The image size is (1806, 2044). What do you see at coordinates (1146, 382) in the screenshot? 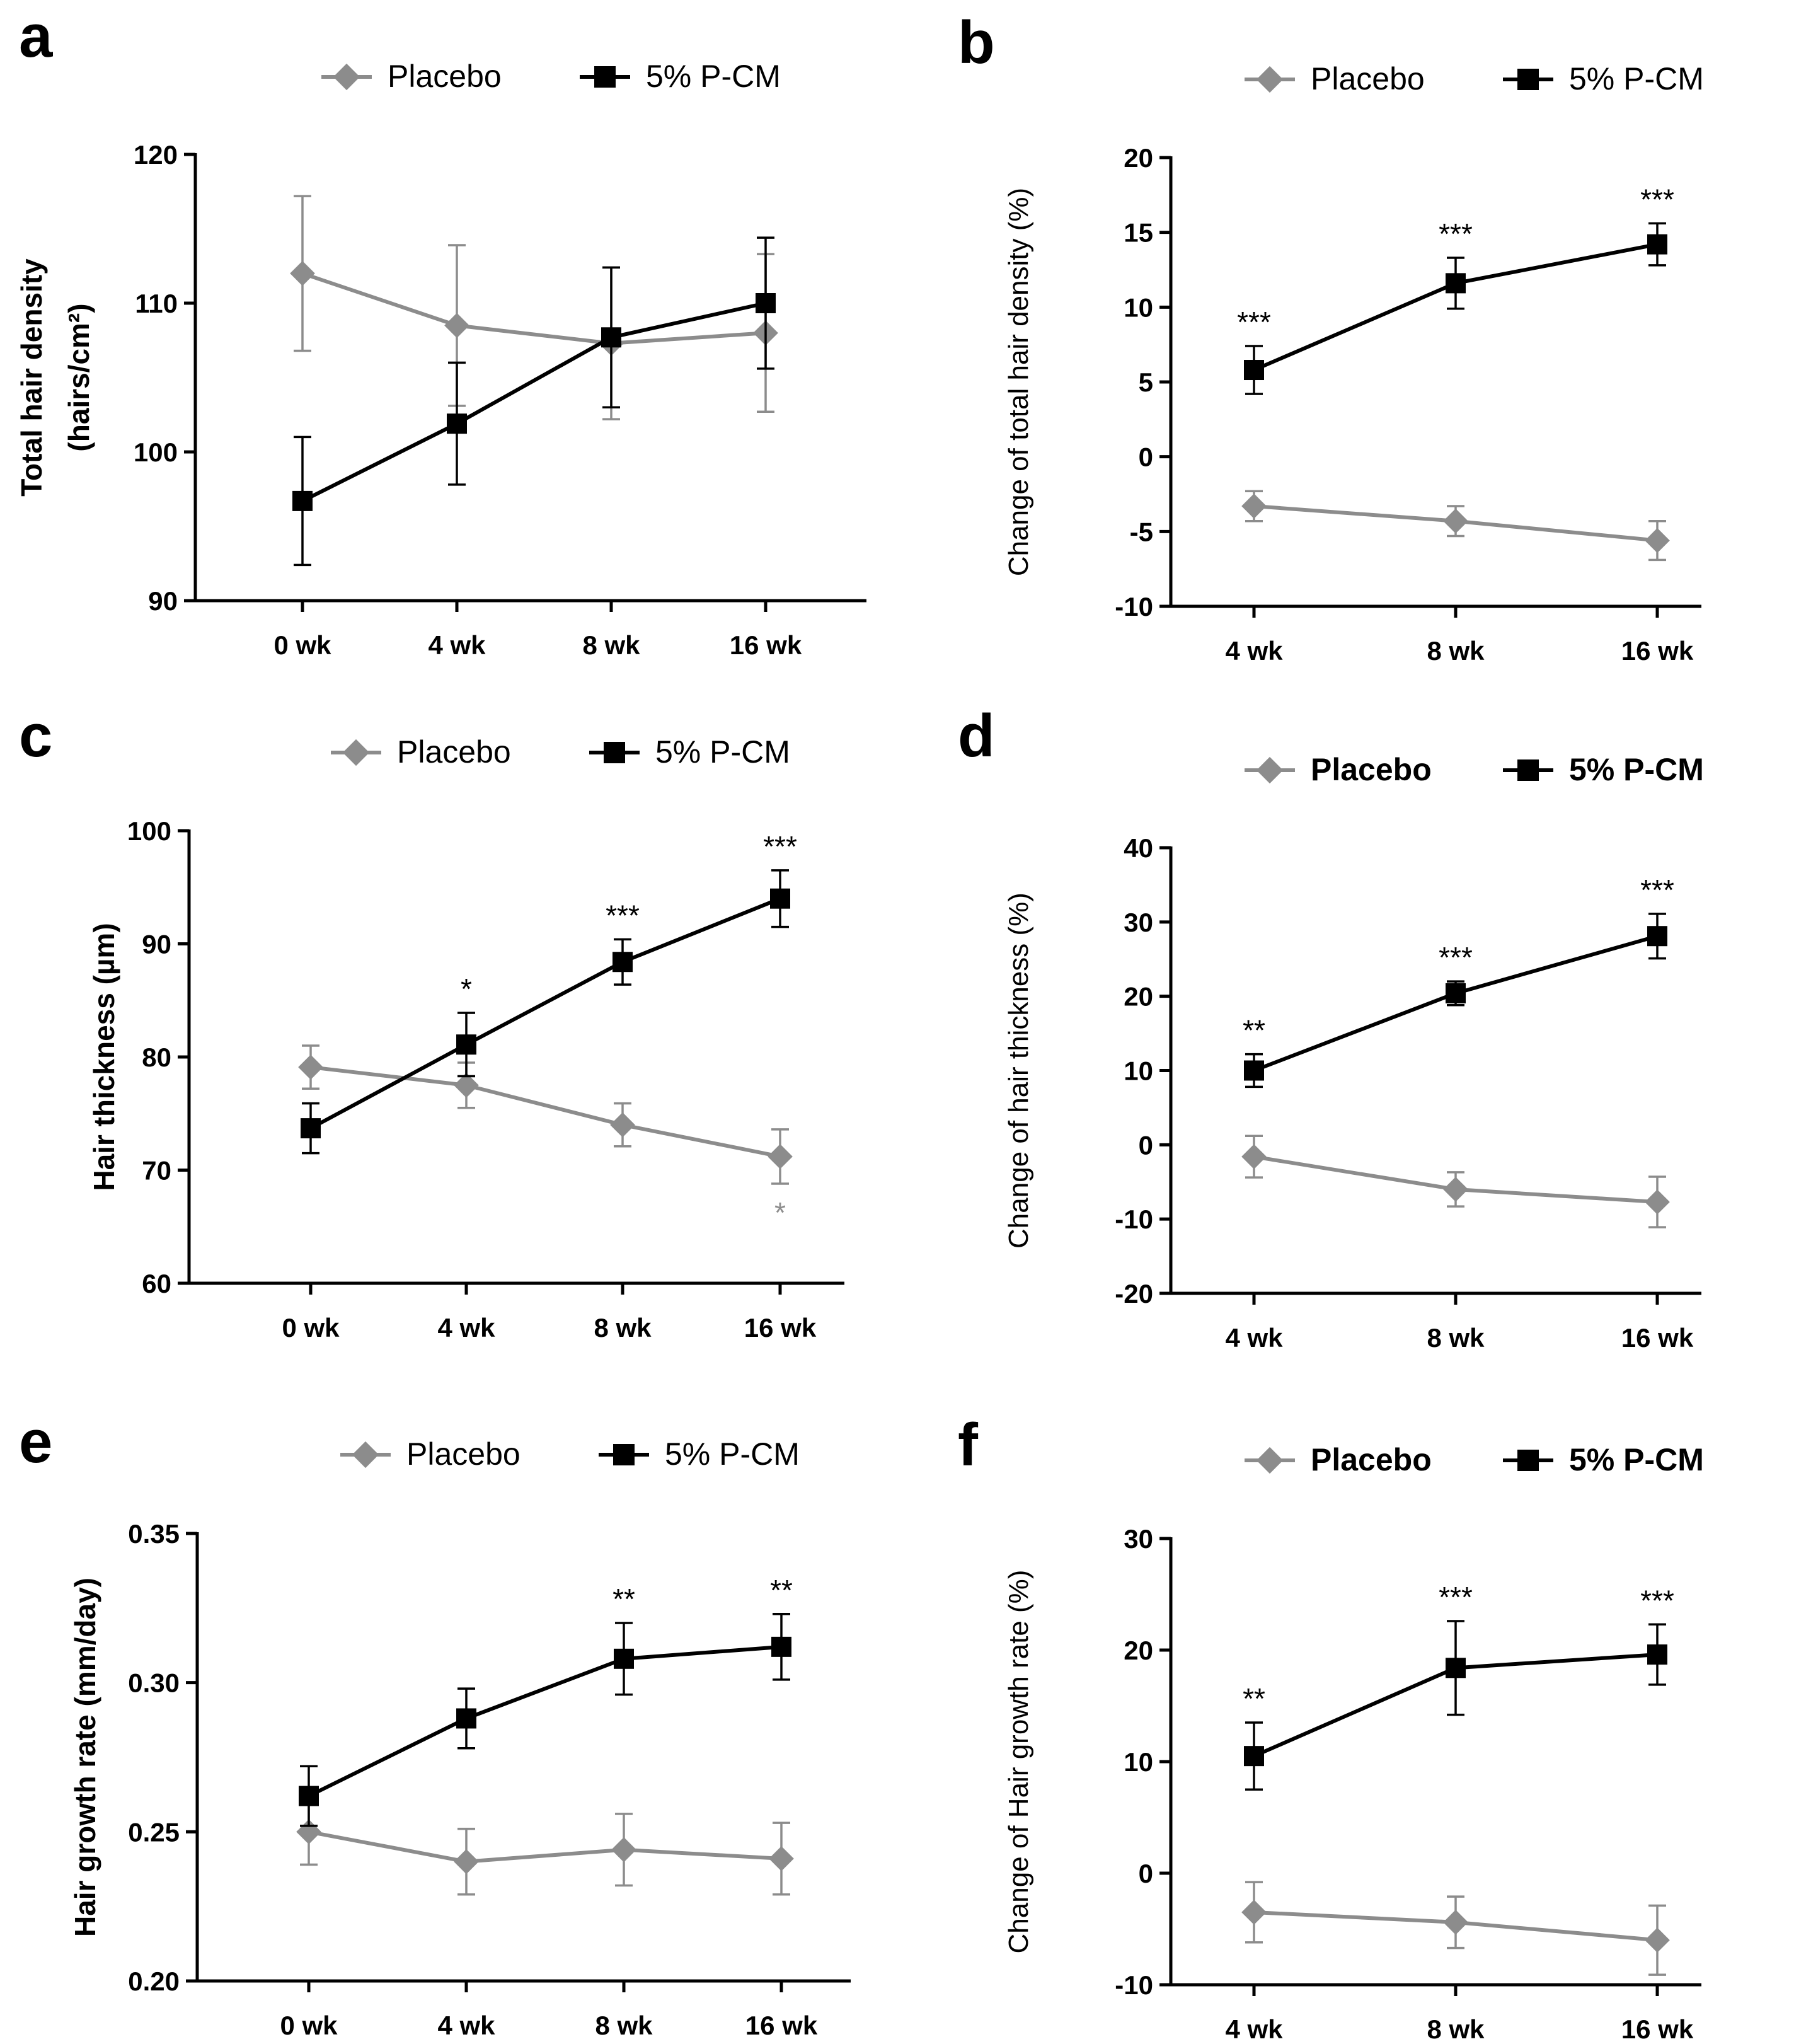
I see `y-tick-label: 5` at bounding box center [1146, 382].